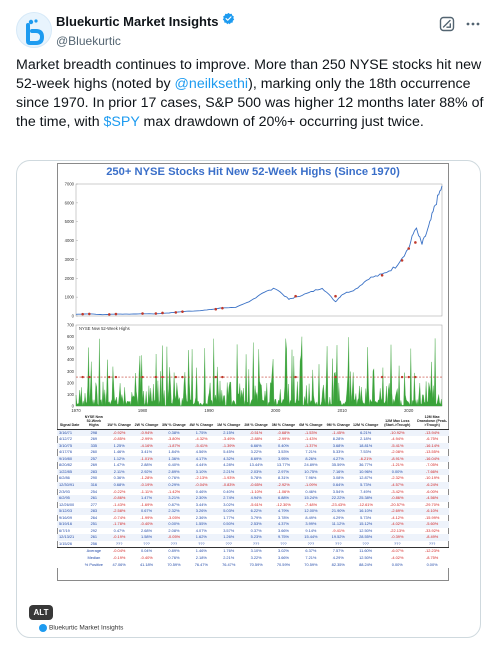  What do you see at coordinates (311, 459) in the screenshot?
I see `table-cell: 8.26%` at bounding box center [311, 459].